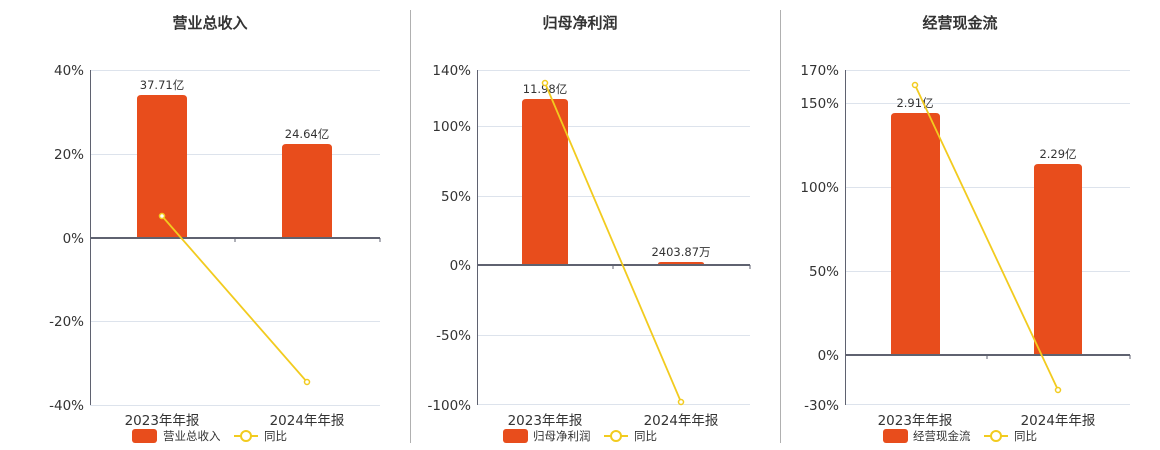 Image resolution: width=1160 pixels, height=450 pixels. I want to click on bar-value-label: 2.29亿, so click(1057, 154).